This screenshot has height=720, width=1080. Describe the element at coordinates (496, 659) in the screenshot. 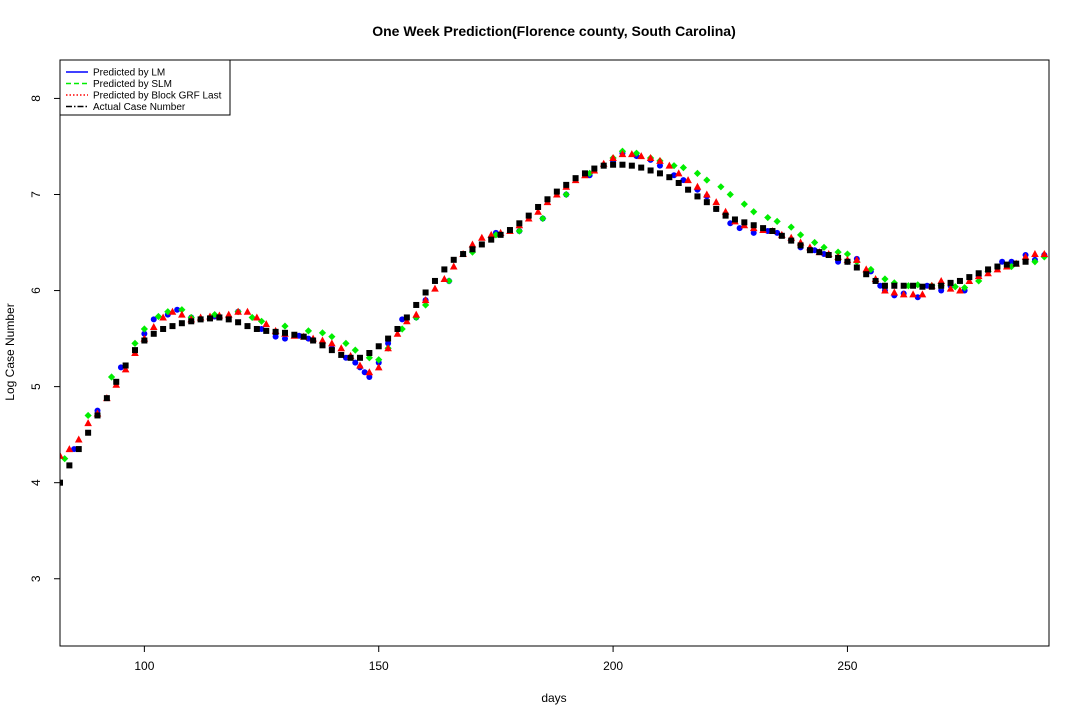

I see `x-axis: 100 150 200 250` at that location.